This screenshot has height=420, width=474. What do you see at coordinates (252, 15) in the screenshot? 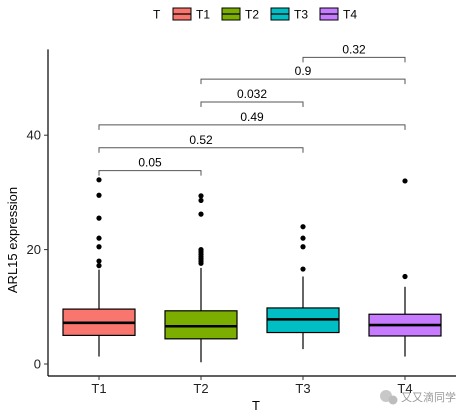
I see `legend-label: T2` at bounding box center [252, 15].